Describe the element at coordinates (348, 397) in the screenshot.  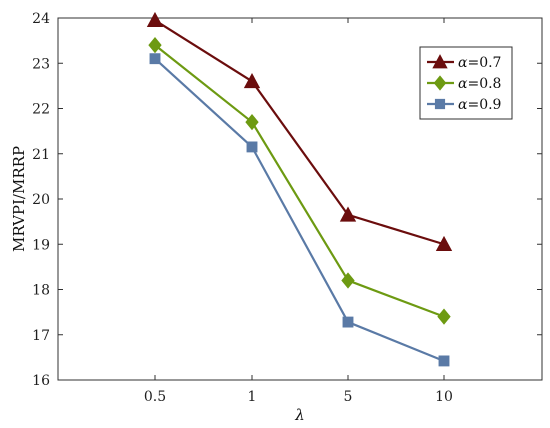
I see `x-tick-label: 5` at that location.